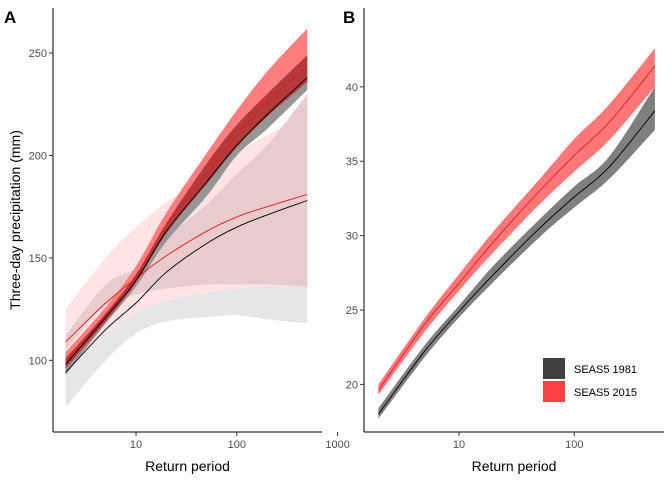 The image size is (672, 480). What do you see at coordinates (38, 156) in the screenshot?
I see `y-tick-label: 200` at bounding box center [38, 156].